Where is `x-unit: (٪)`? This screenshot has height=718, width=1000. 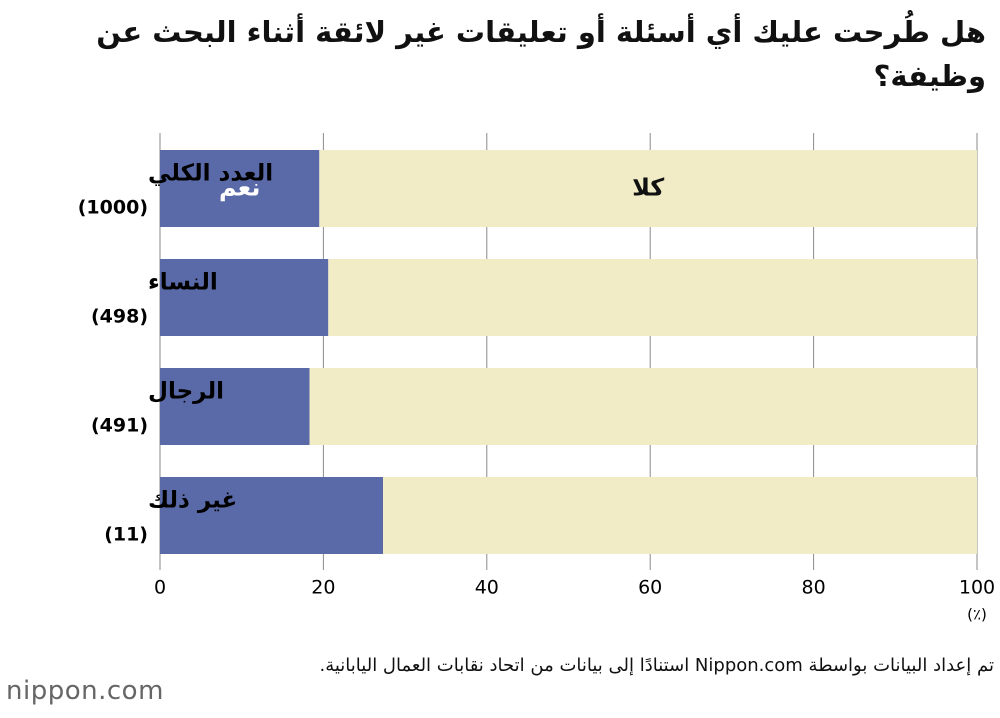 x-unit: (٪) is located at coordinates (977, 615).